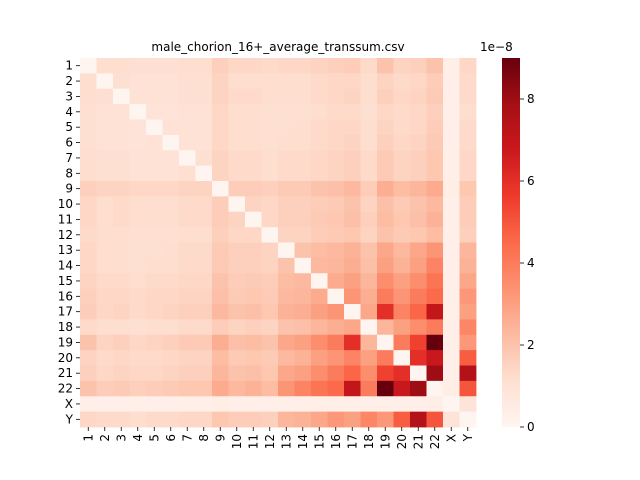 The width and height of the screenshot is (640, 480). I want to click on x-tick-label: 3, so click(121, 438).